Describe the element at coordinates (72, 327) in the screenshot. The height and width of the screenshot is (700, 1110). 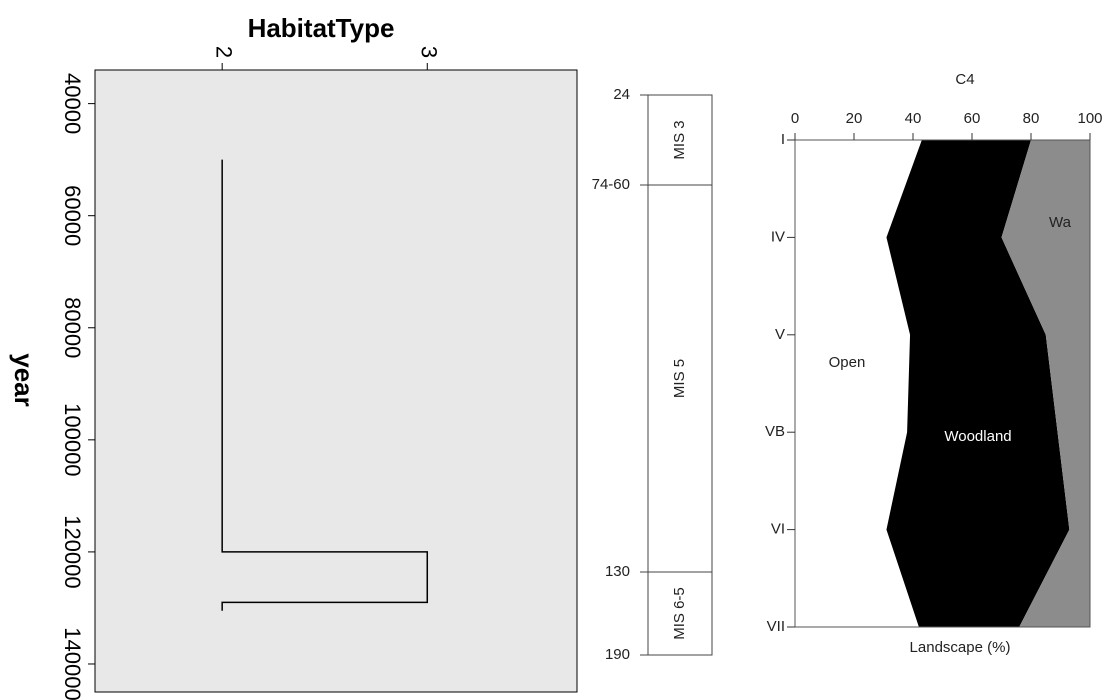
I see `y-tick-label: 80000` at that location.